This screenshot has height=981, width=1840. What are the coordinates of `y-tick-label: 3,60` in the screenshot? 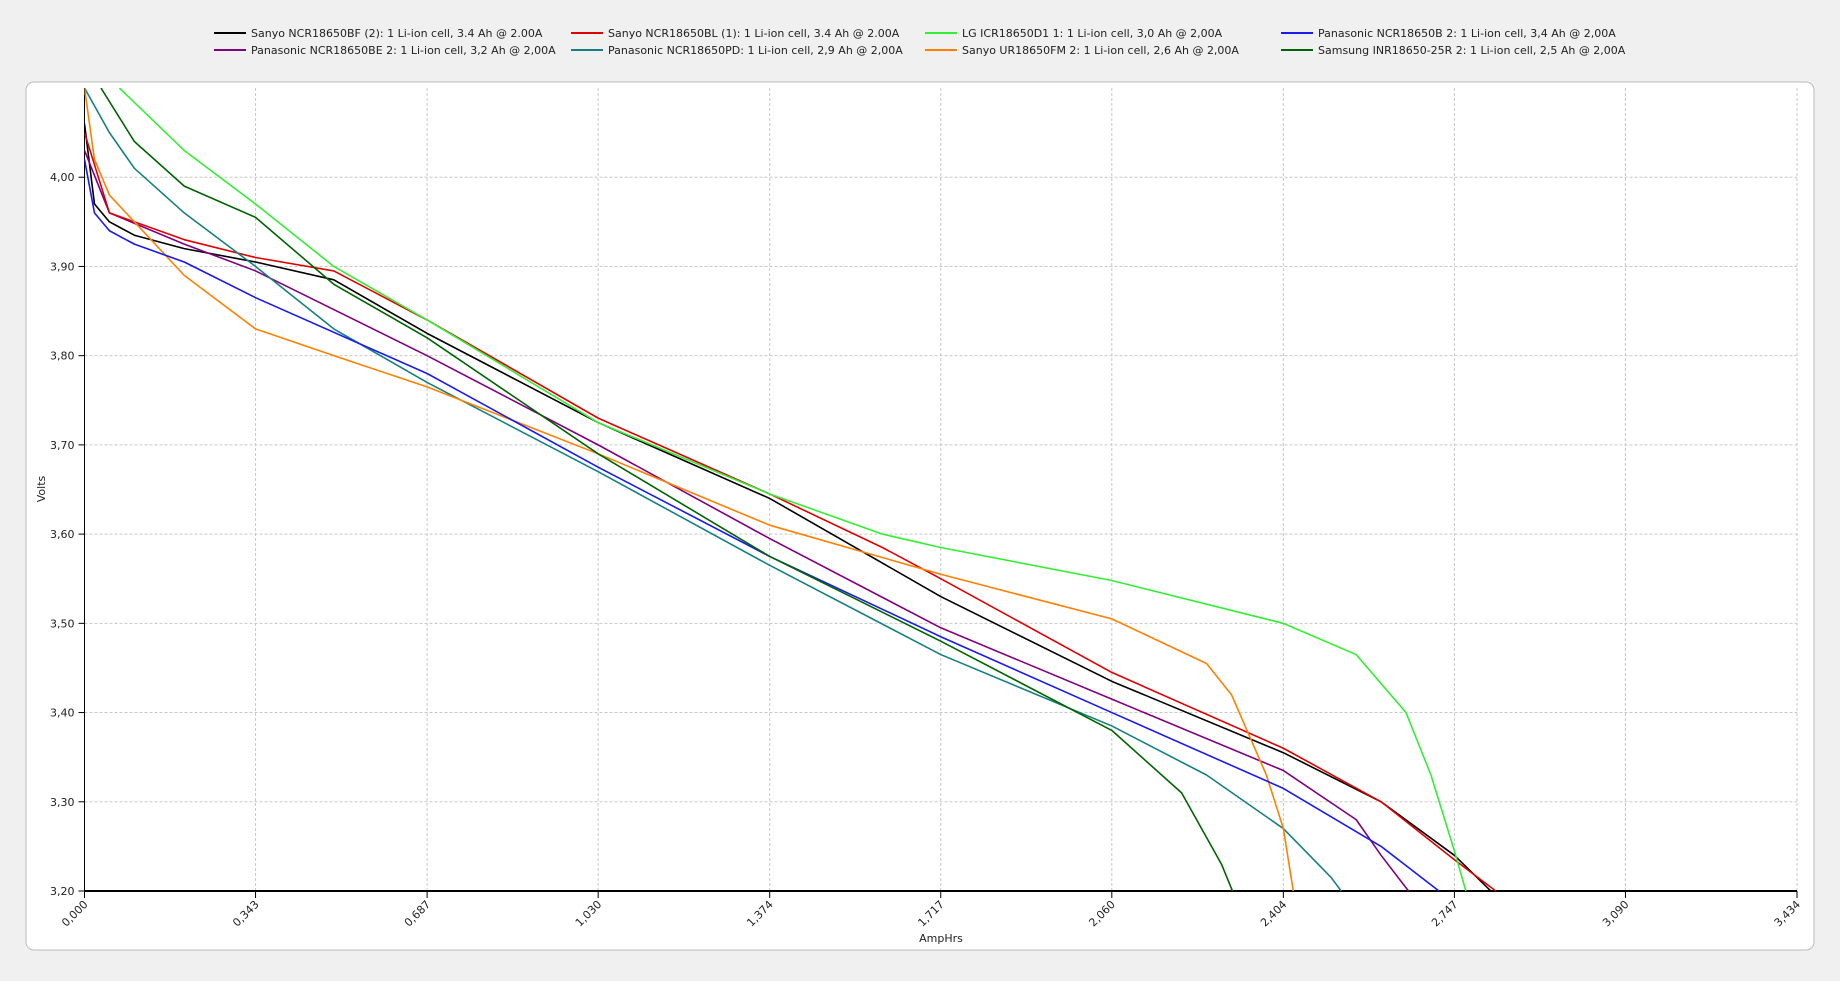 It's located at (62, 534).